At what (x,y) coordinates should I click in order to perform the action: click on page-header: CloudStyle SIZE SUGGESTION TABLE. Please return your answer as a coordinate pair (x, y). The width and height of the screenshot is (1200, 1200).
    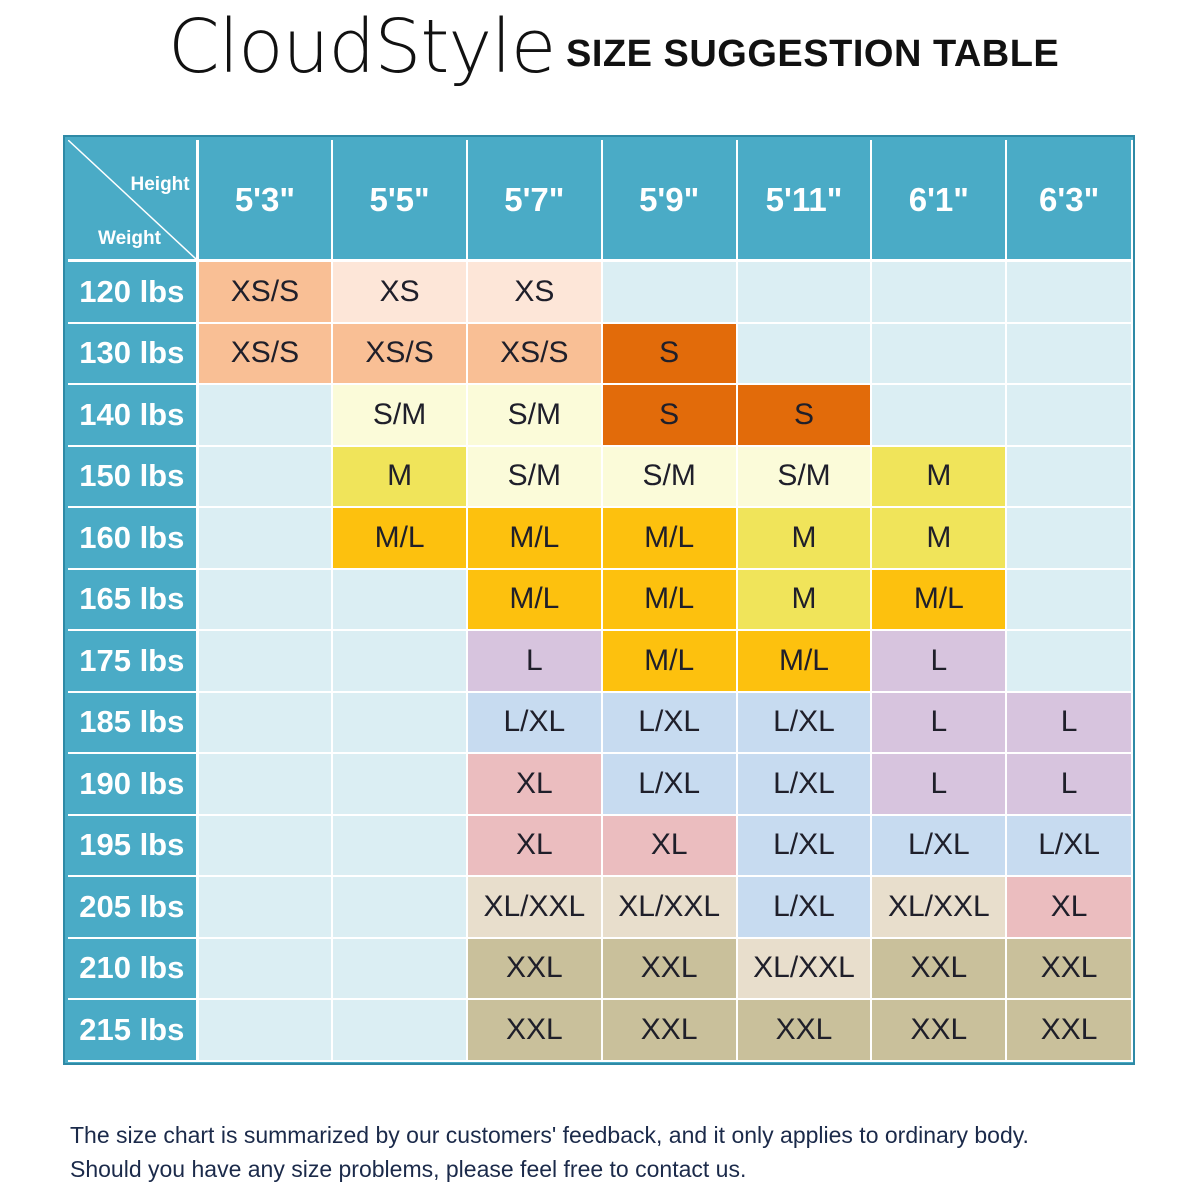
    Looking at the image, I should click on (600, 55).